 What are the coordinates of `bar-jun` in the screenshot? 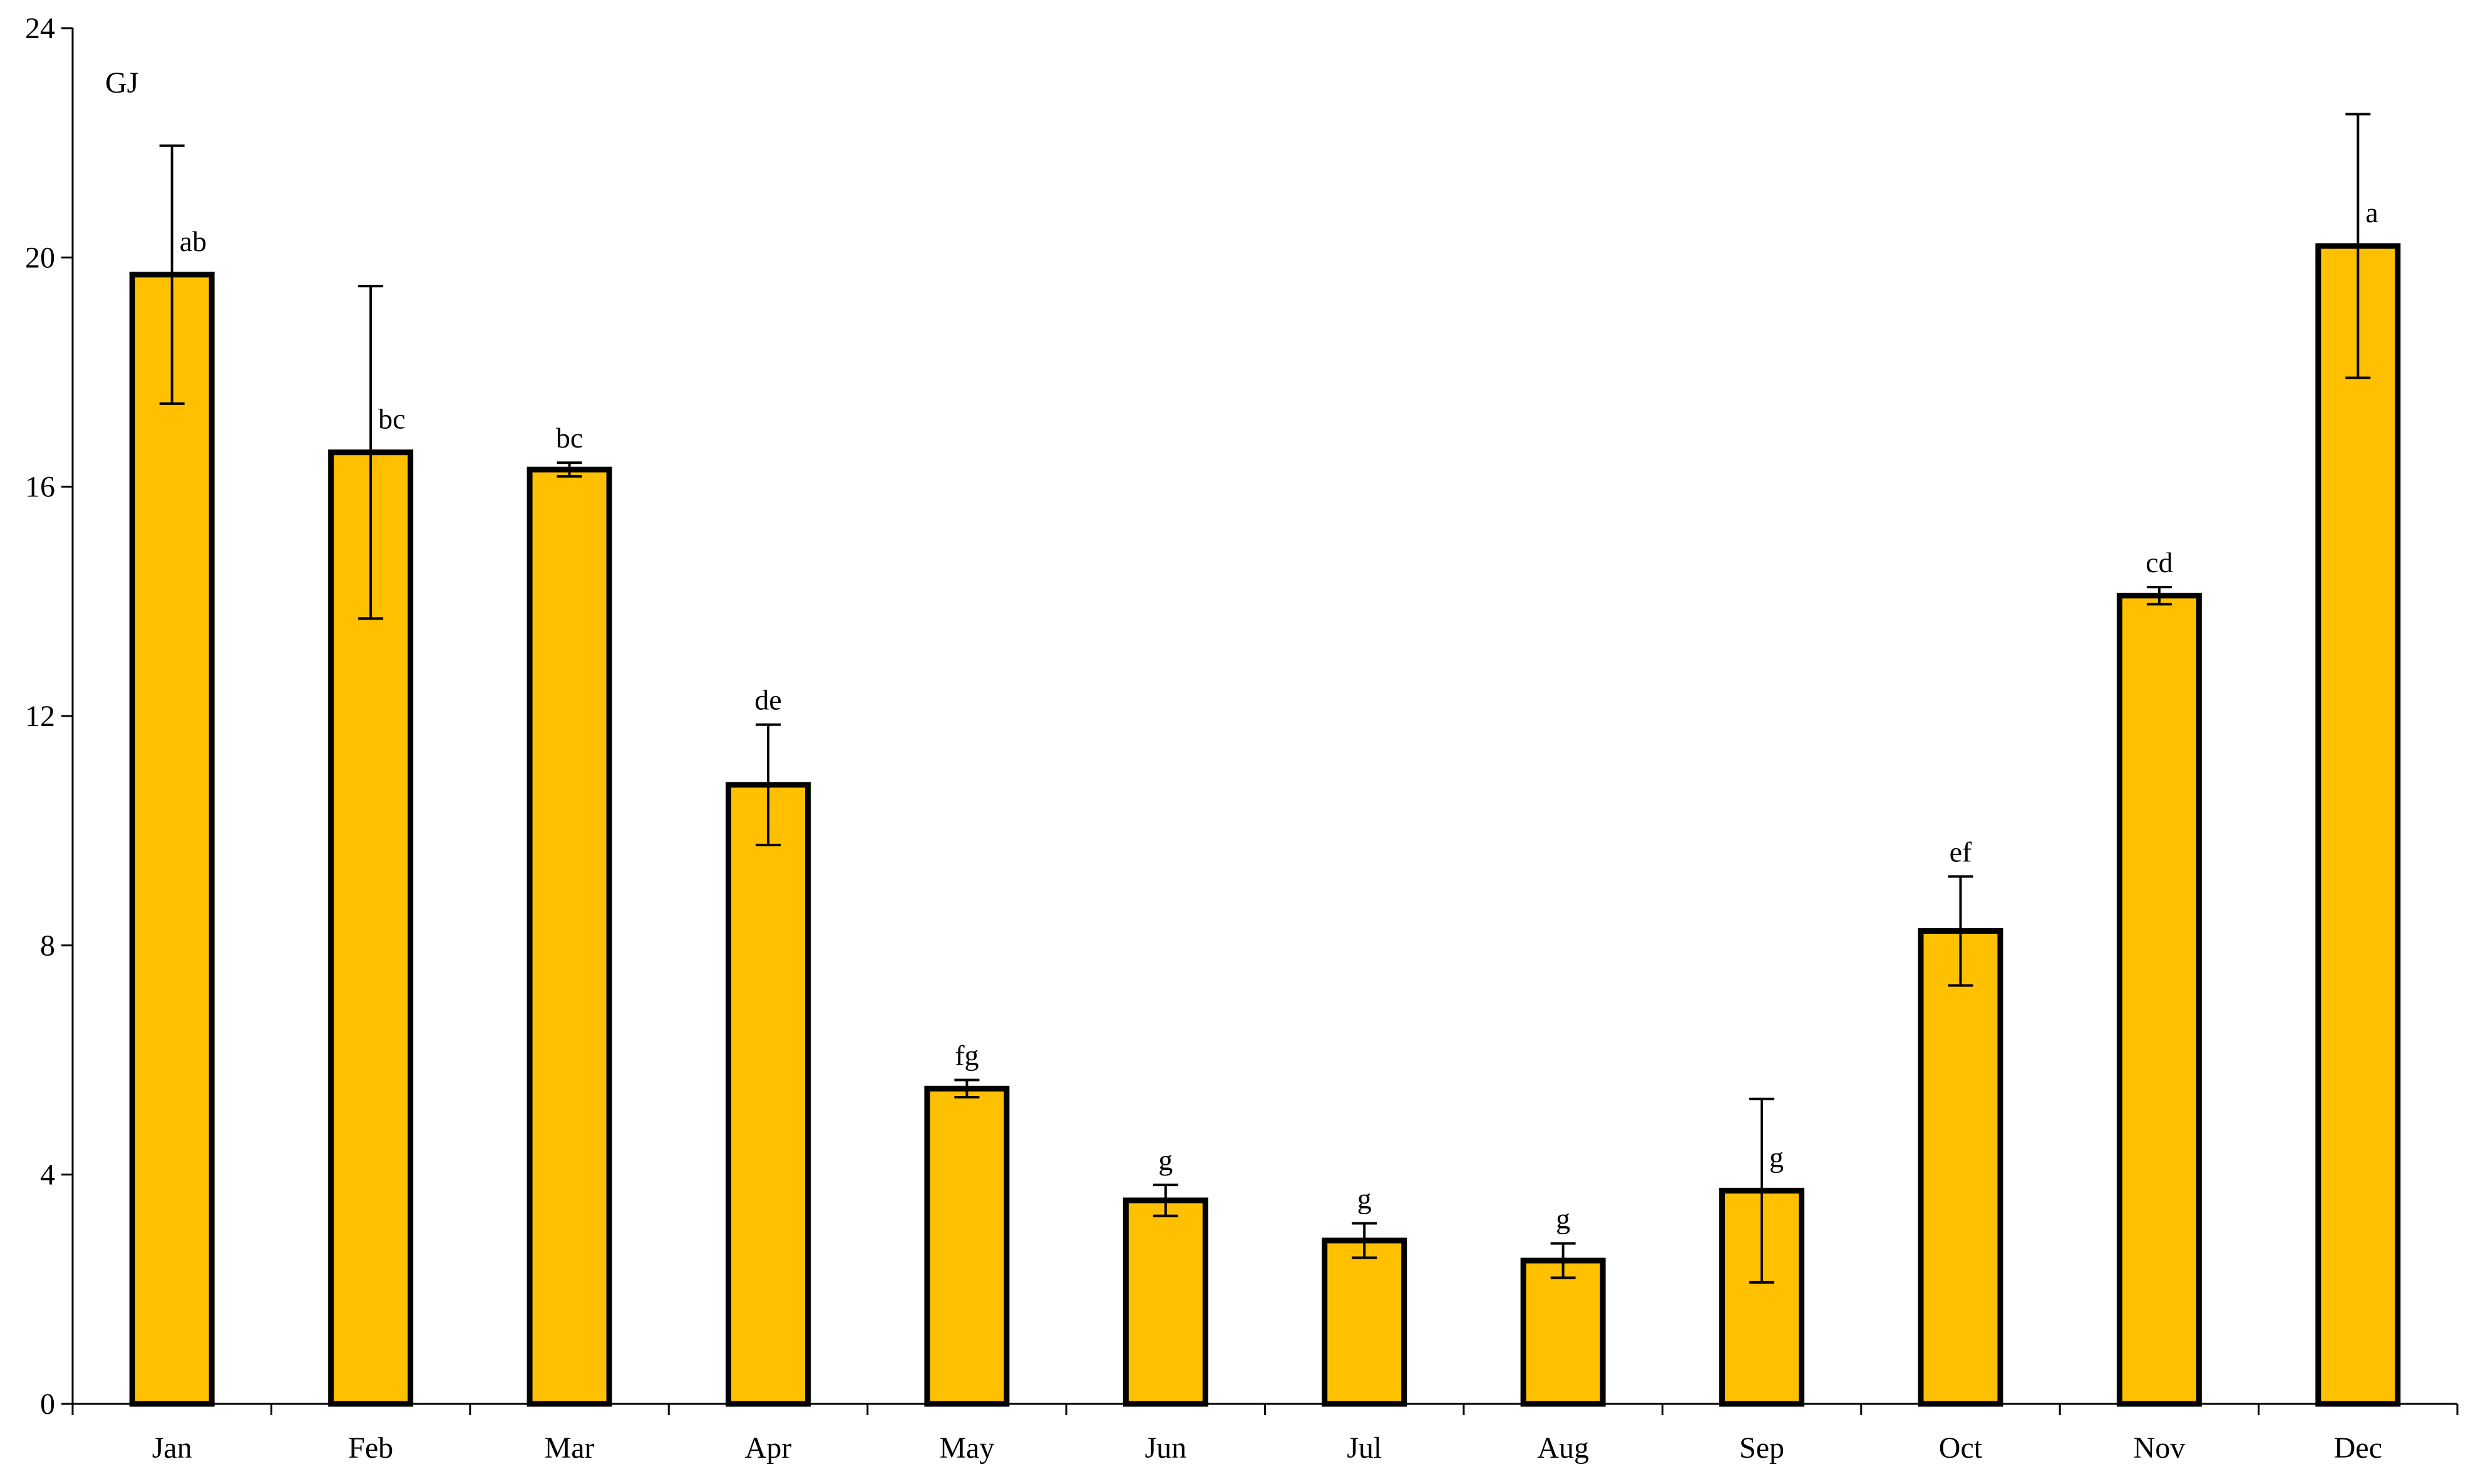 It's located at (1165, 1302).